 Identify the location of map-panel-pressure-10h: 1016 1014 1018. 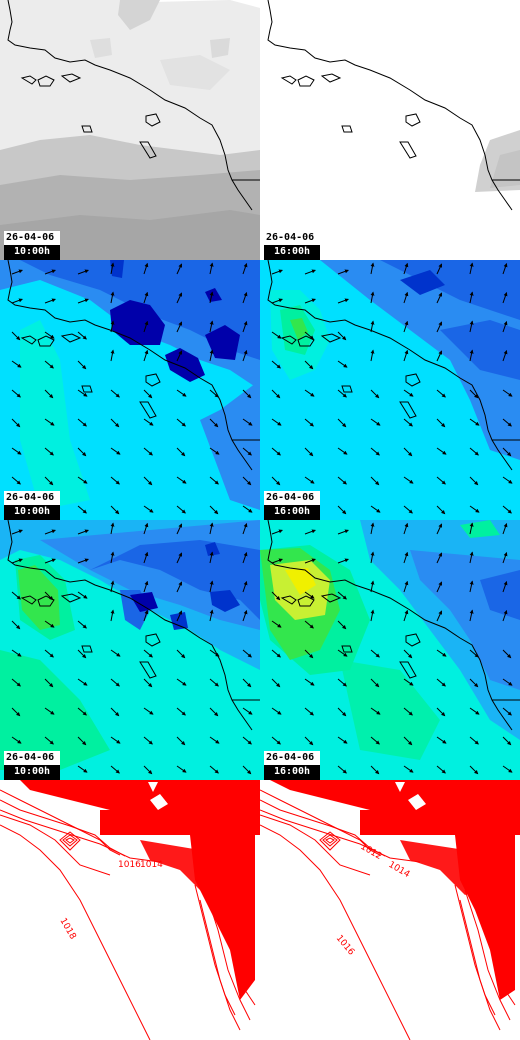
(130, 910).